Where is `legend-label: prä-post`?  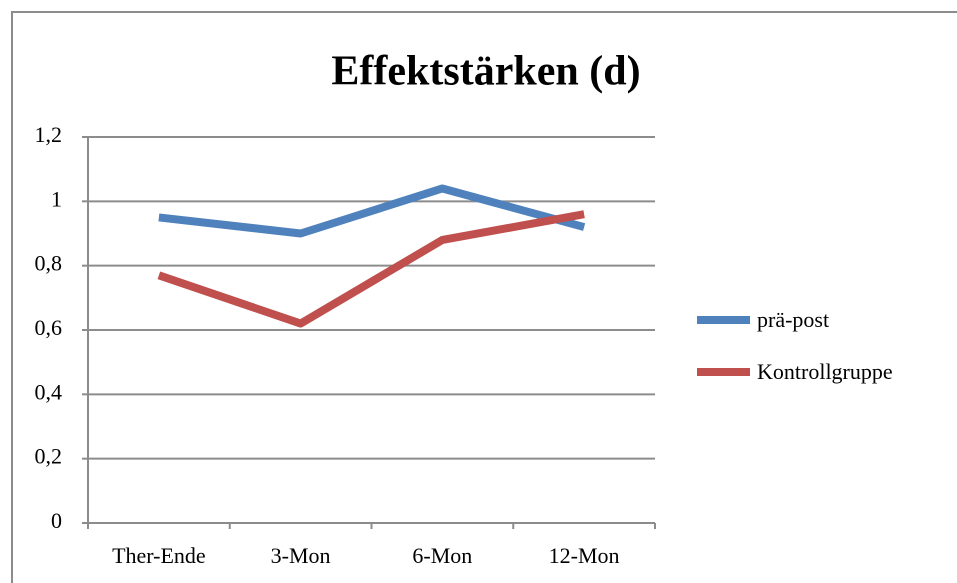 legend-label: prä-post is located at coordinates (793, 319).